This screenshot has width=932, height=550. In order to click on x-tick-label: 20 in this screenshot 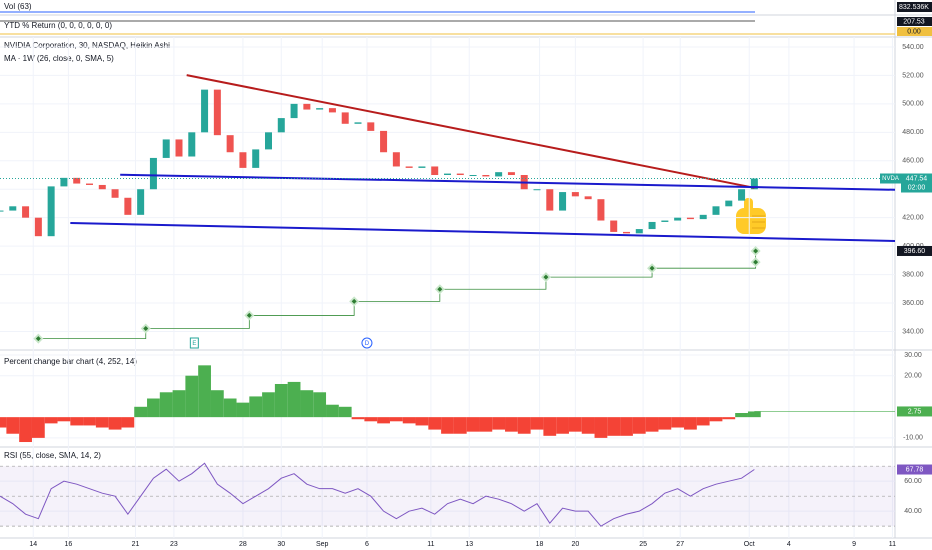, I will do `click(575, 544)`.